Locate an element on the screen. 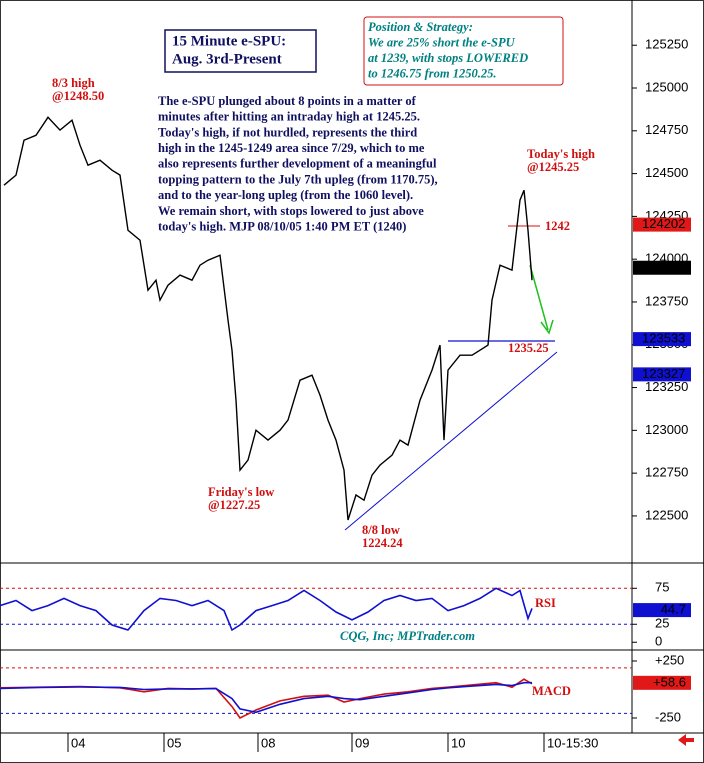 The image size is (704, 763). y-tick-label: 124750 is located at coordinates (666, 129).